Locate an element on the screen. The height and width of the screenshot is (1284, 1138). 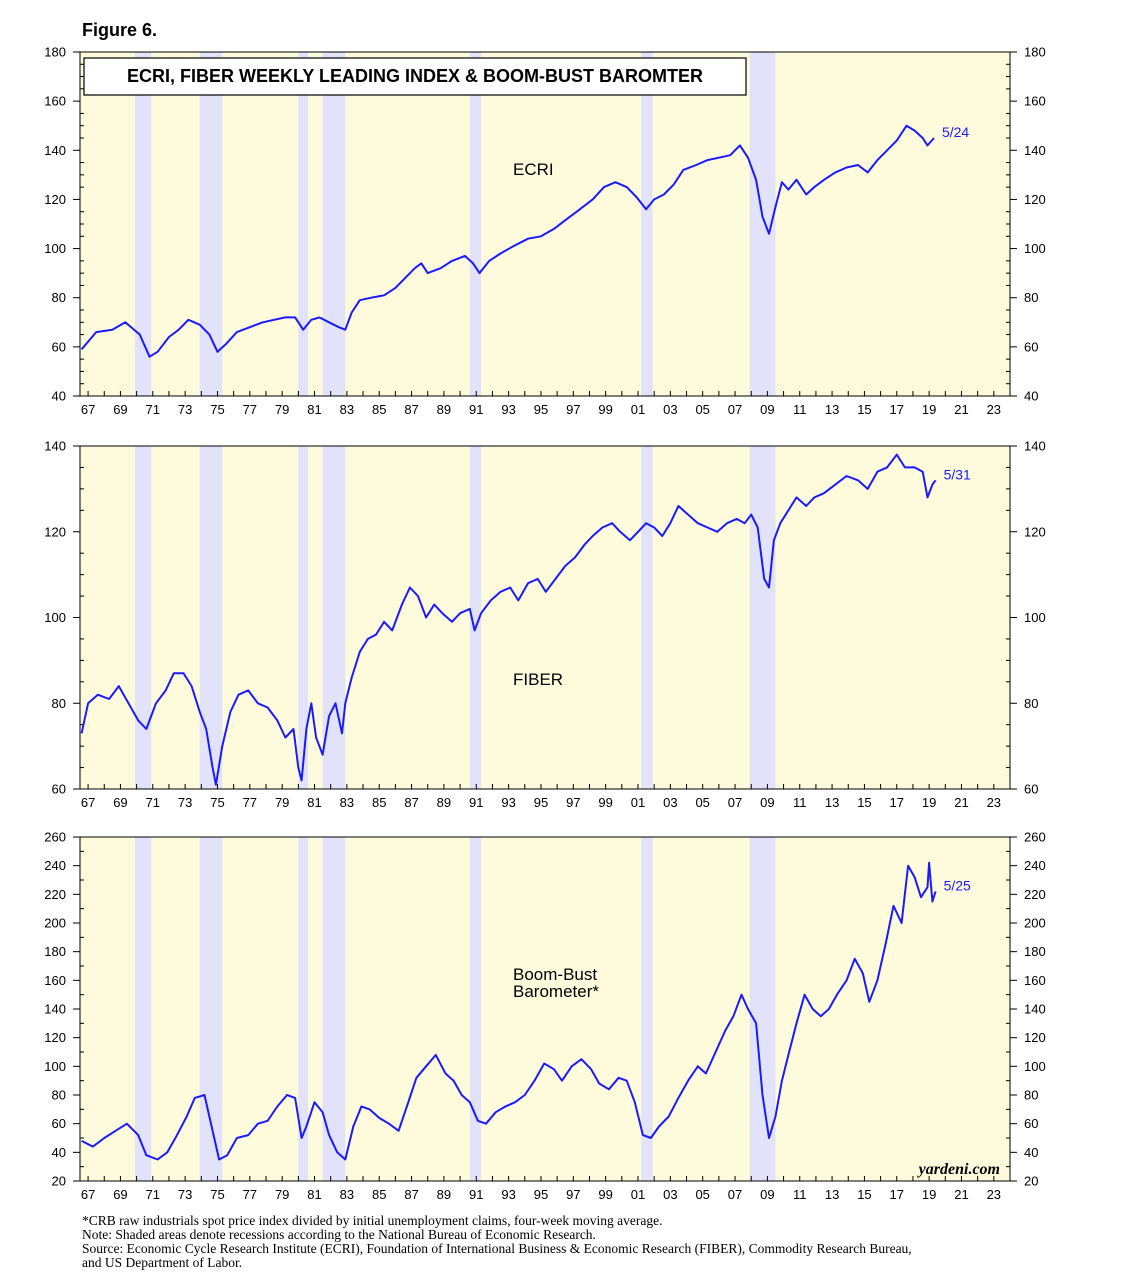
x-tick-label: 69 is located at coordinates (120, 409).